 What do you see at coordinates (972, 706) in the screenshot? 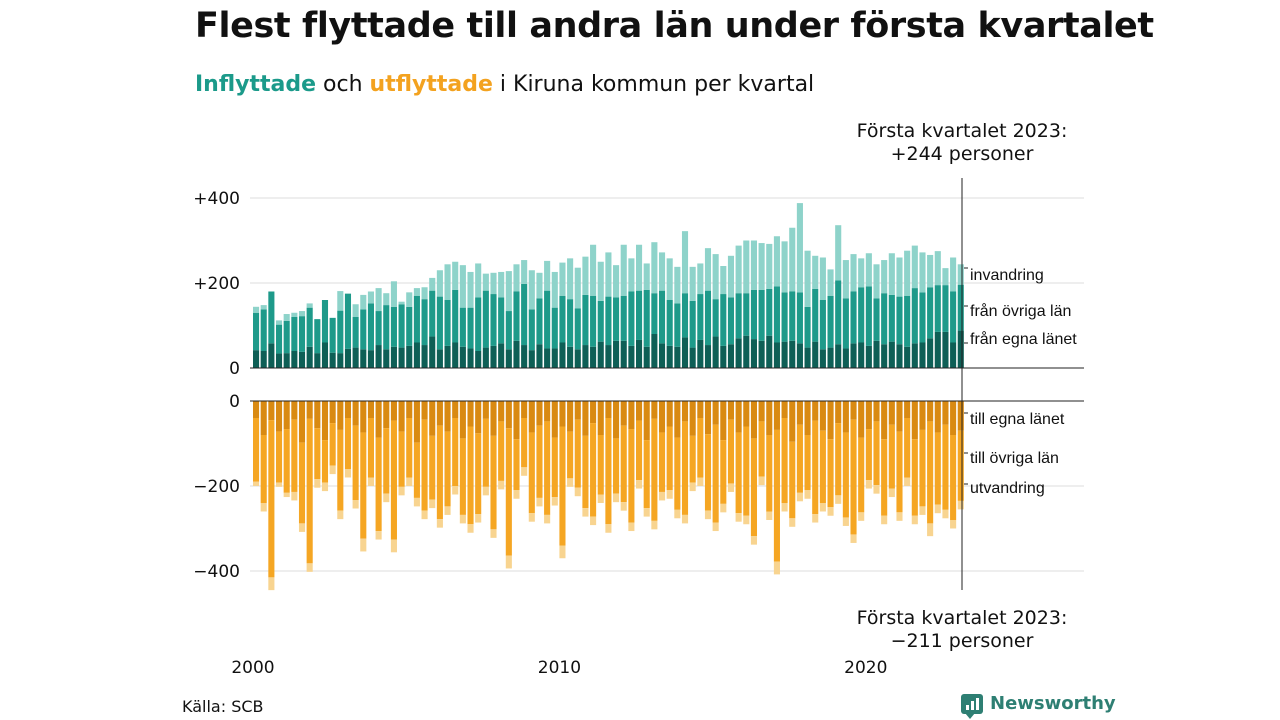
I see `bar-chart-icon` at bounding box center [972, 706].